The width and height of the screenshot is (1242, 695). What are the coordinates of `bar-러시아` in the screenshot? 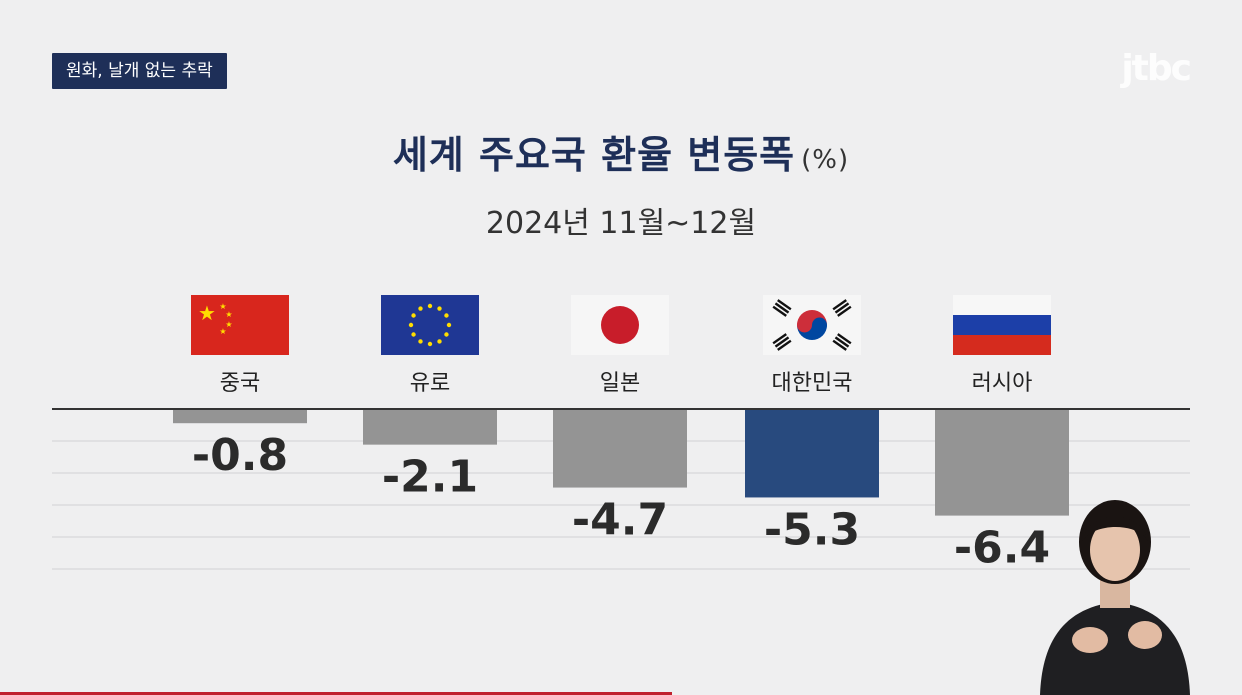 It's located at (1002, 463).